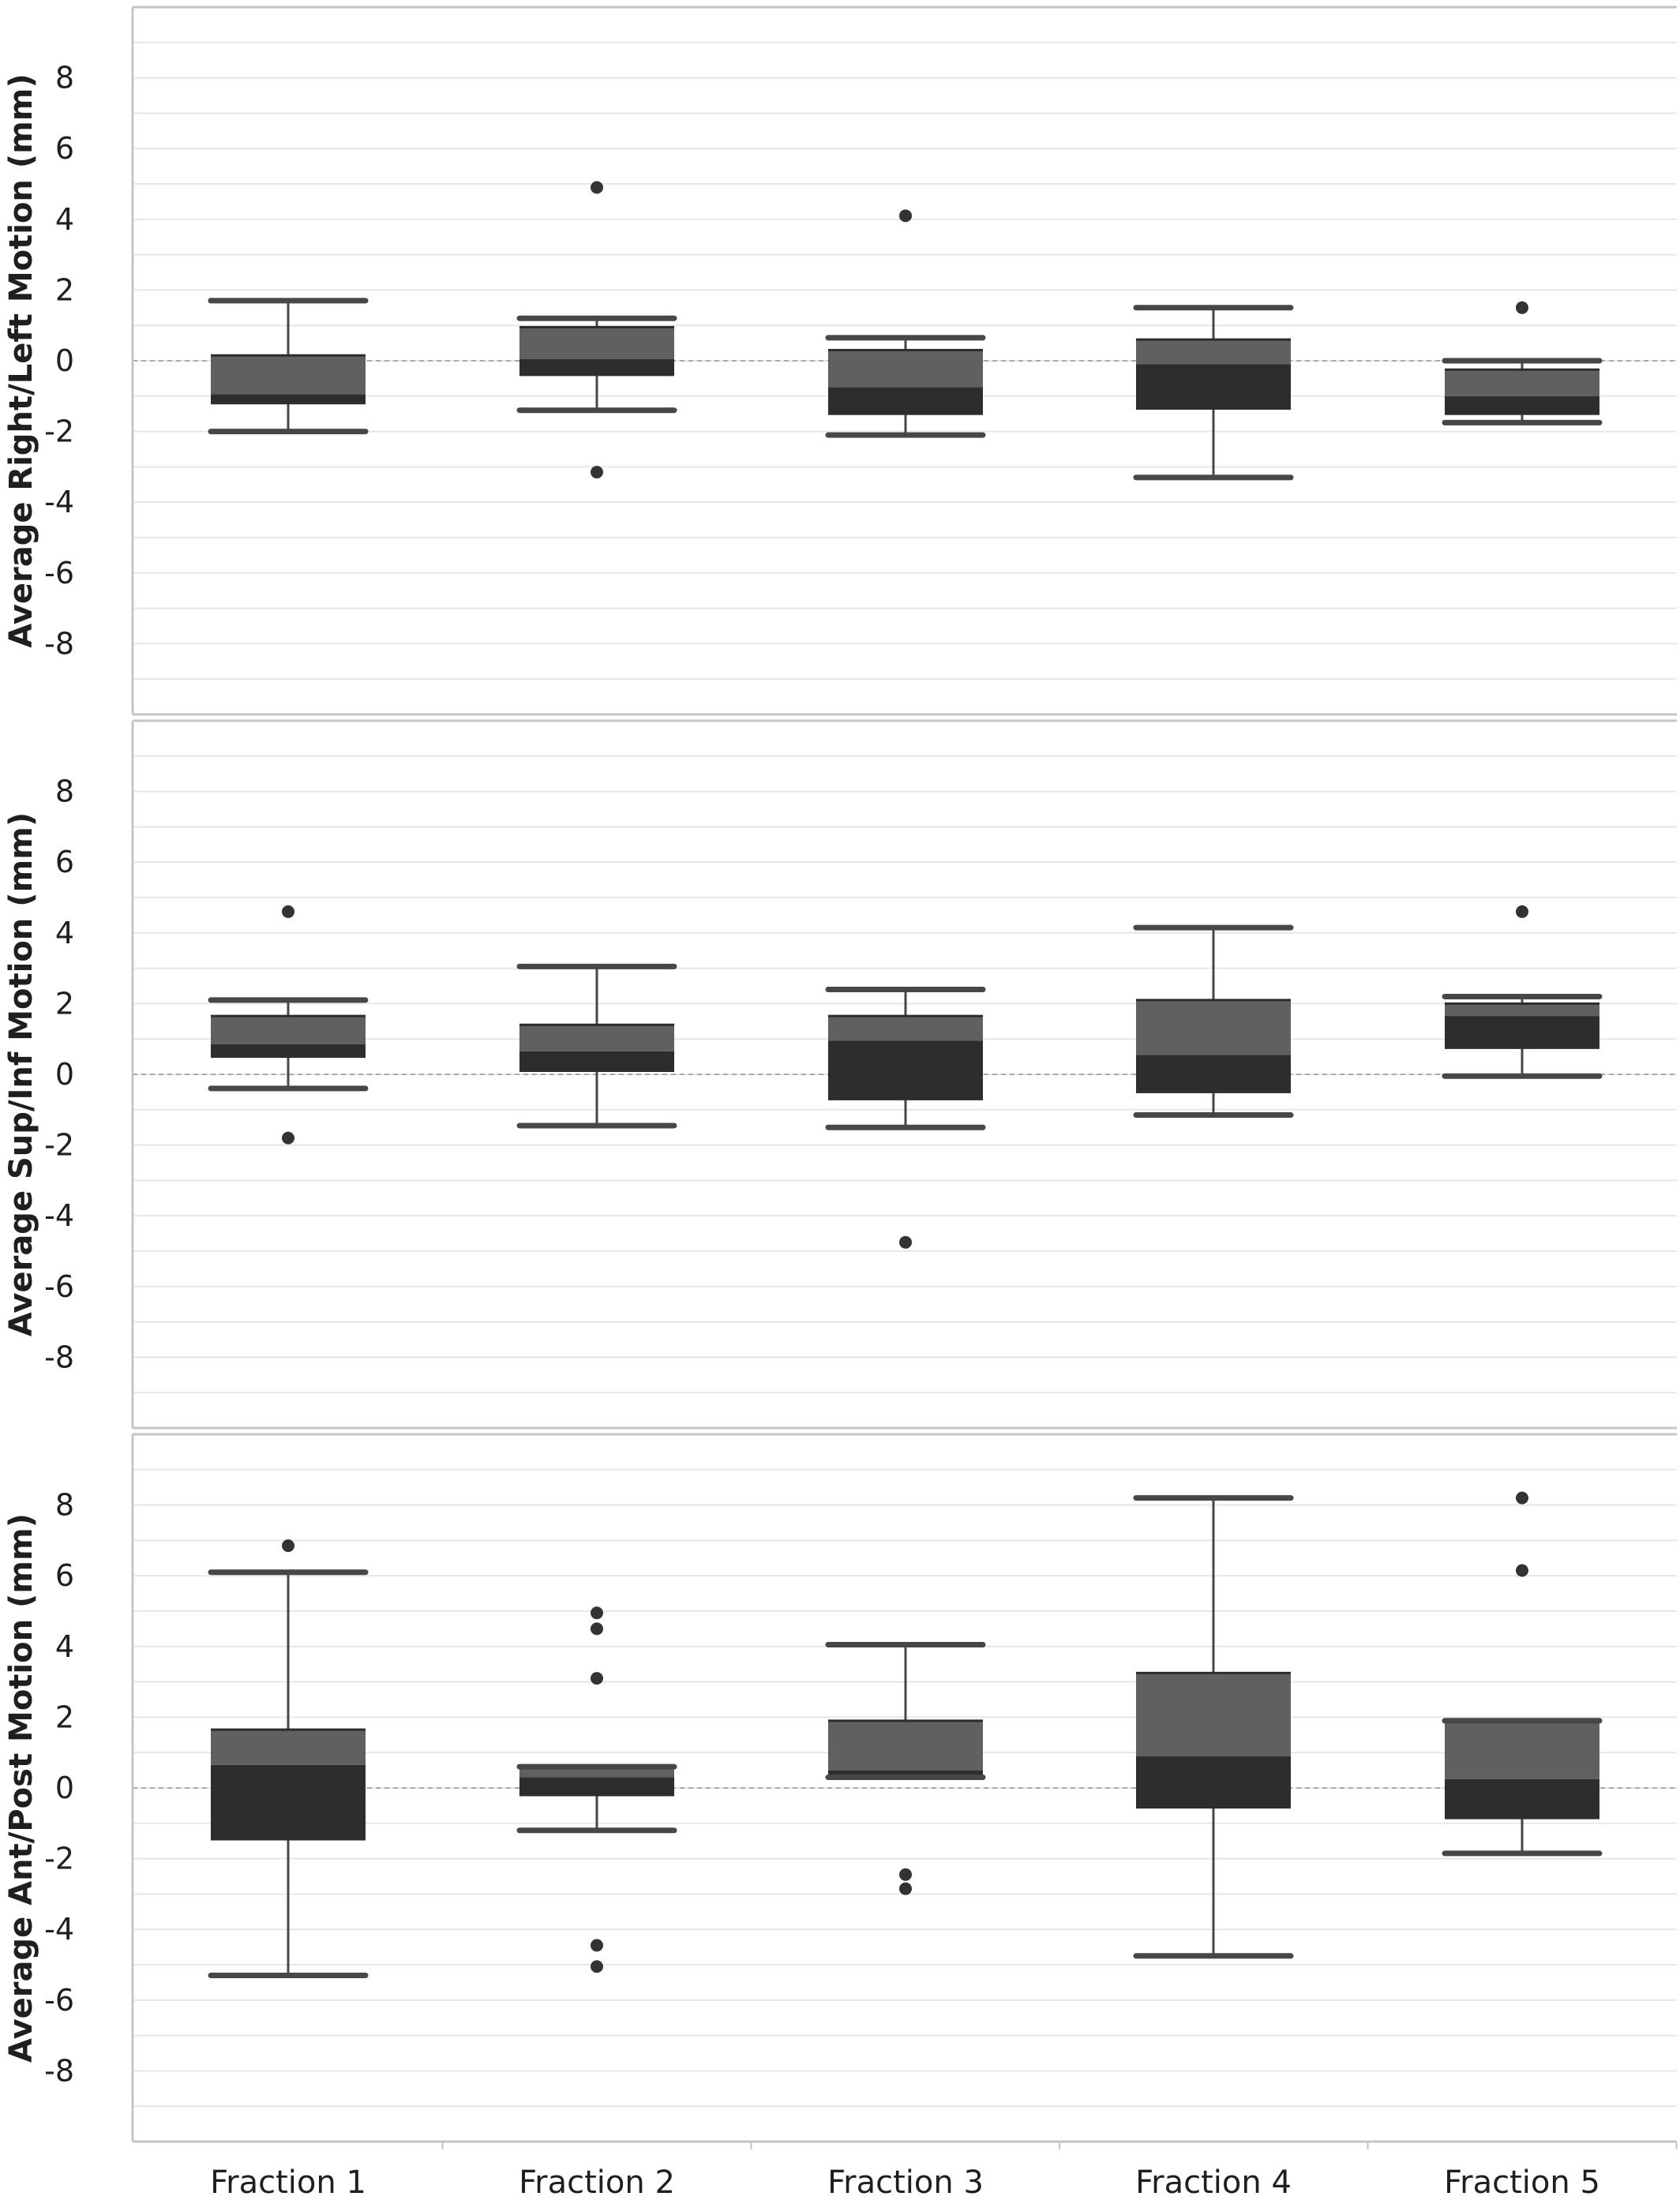  What do you see at coordinates (288, 2182) in the screenshot?
I see `x-tick-label: Fraction 1` at bounding box center [288, 2182].